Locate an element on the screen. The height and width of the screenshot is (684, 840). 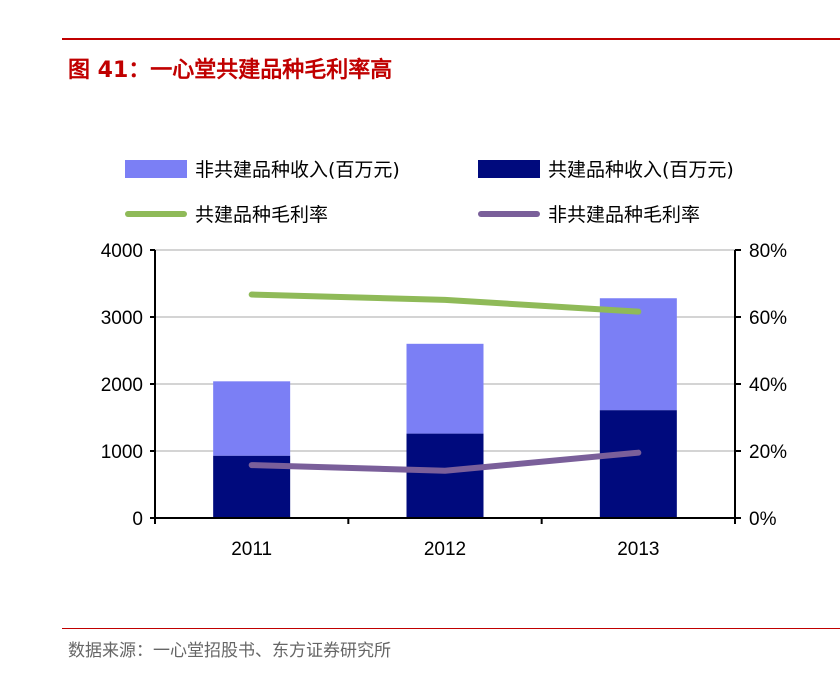
legend-item-non-coop-margin: 非共建品种毛利率 is located at coordinates (589, 213).